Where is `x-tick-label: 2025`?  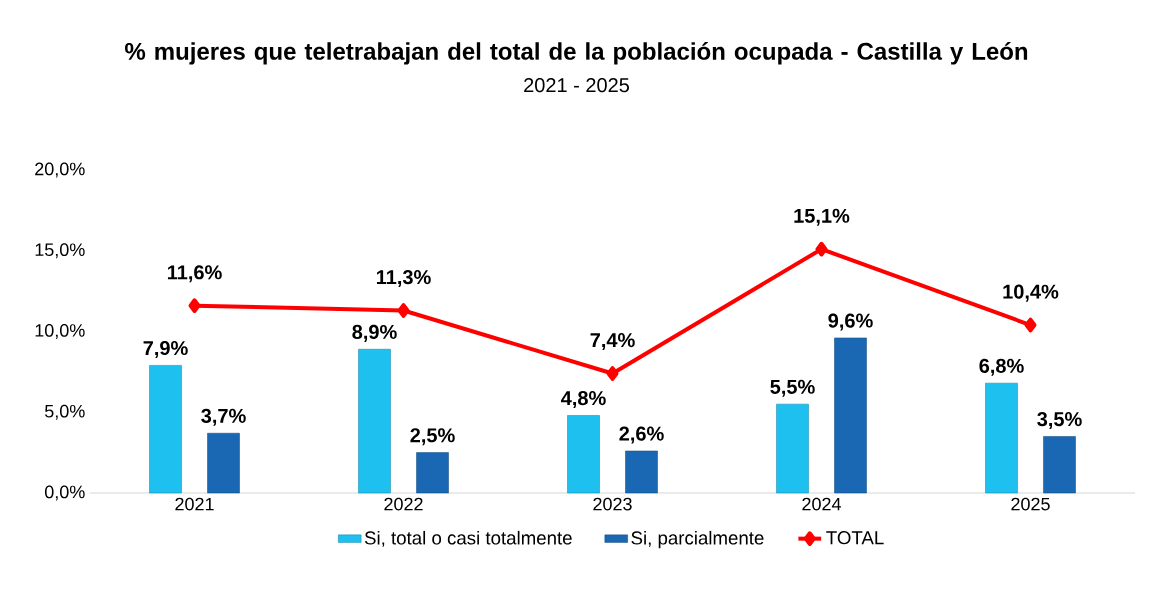 x-tick-label: 2025 is located at coordinates (1030, 504).